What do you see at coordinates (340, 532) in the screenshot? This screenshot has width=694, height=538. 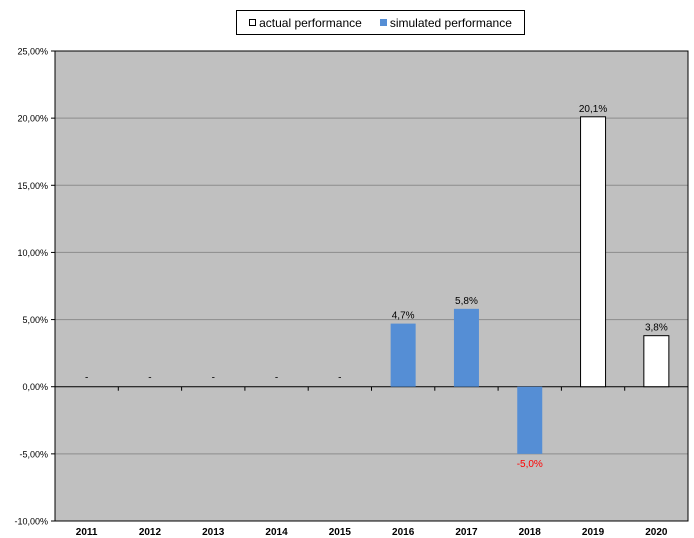 I see `x-tick-label-2015: 2015` at bounding box center [340, 532].